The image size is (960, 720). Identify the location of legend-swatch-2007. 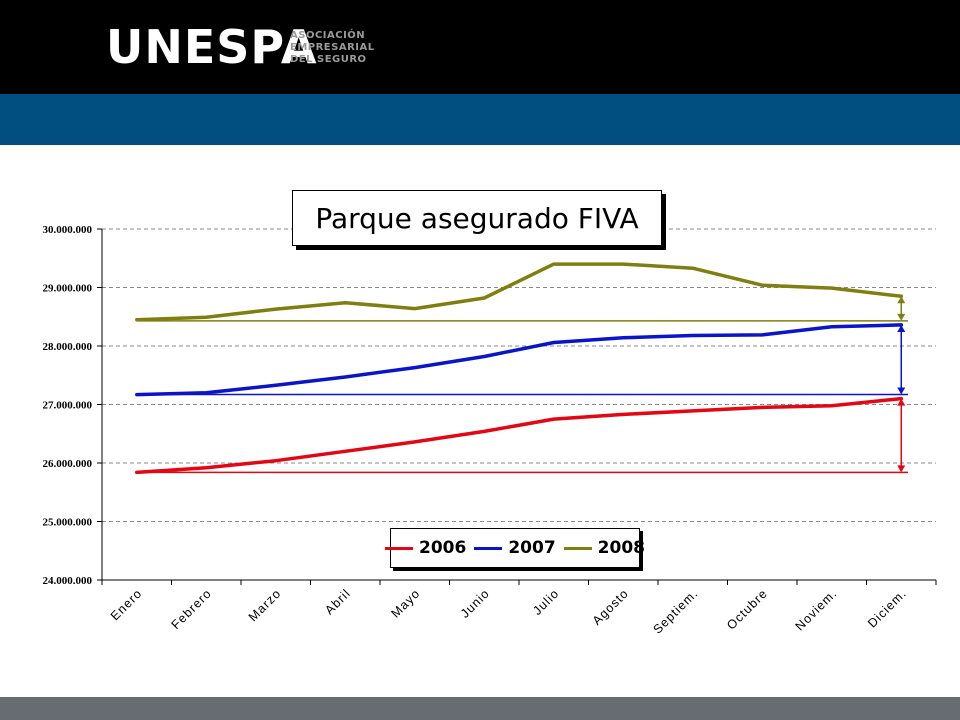
(488, 548).